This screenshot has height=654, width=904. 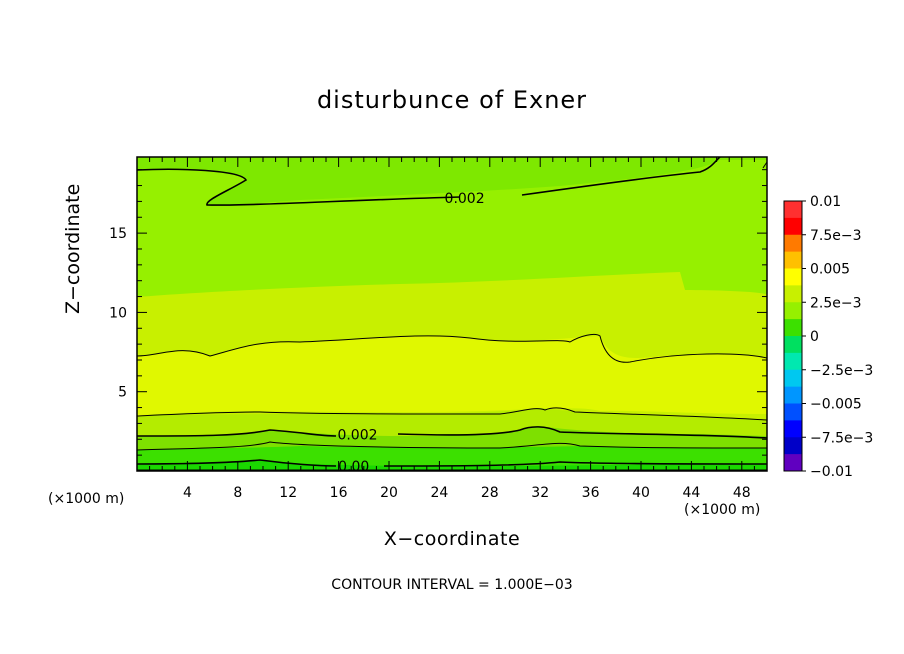 What do you see at coordinates (825, 202) in the screenshot?
I see `colorbar-tick-label: 0.01` at bounding box center [825, 202].